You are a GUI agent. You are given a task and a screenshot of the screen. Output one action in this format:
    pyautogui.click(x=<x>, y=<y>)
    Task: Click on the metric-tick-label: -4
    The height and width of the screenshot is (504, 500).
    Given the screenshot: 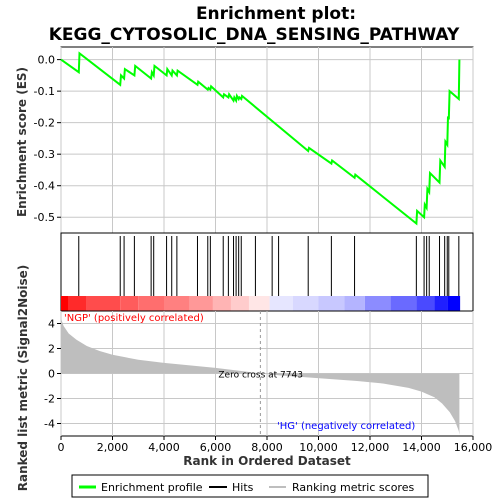 What is the action you would take?
    pyautogui.click(x=49, y=424)
    